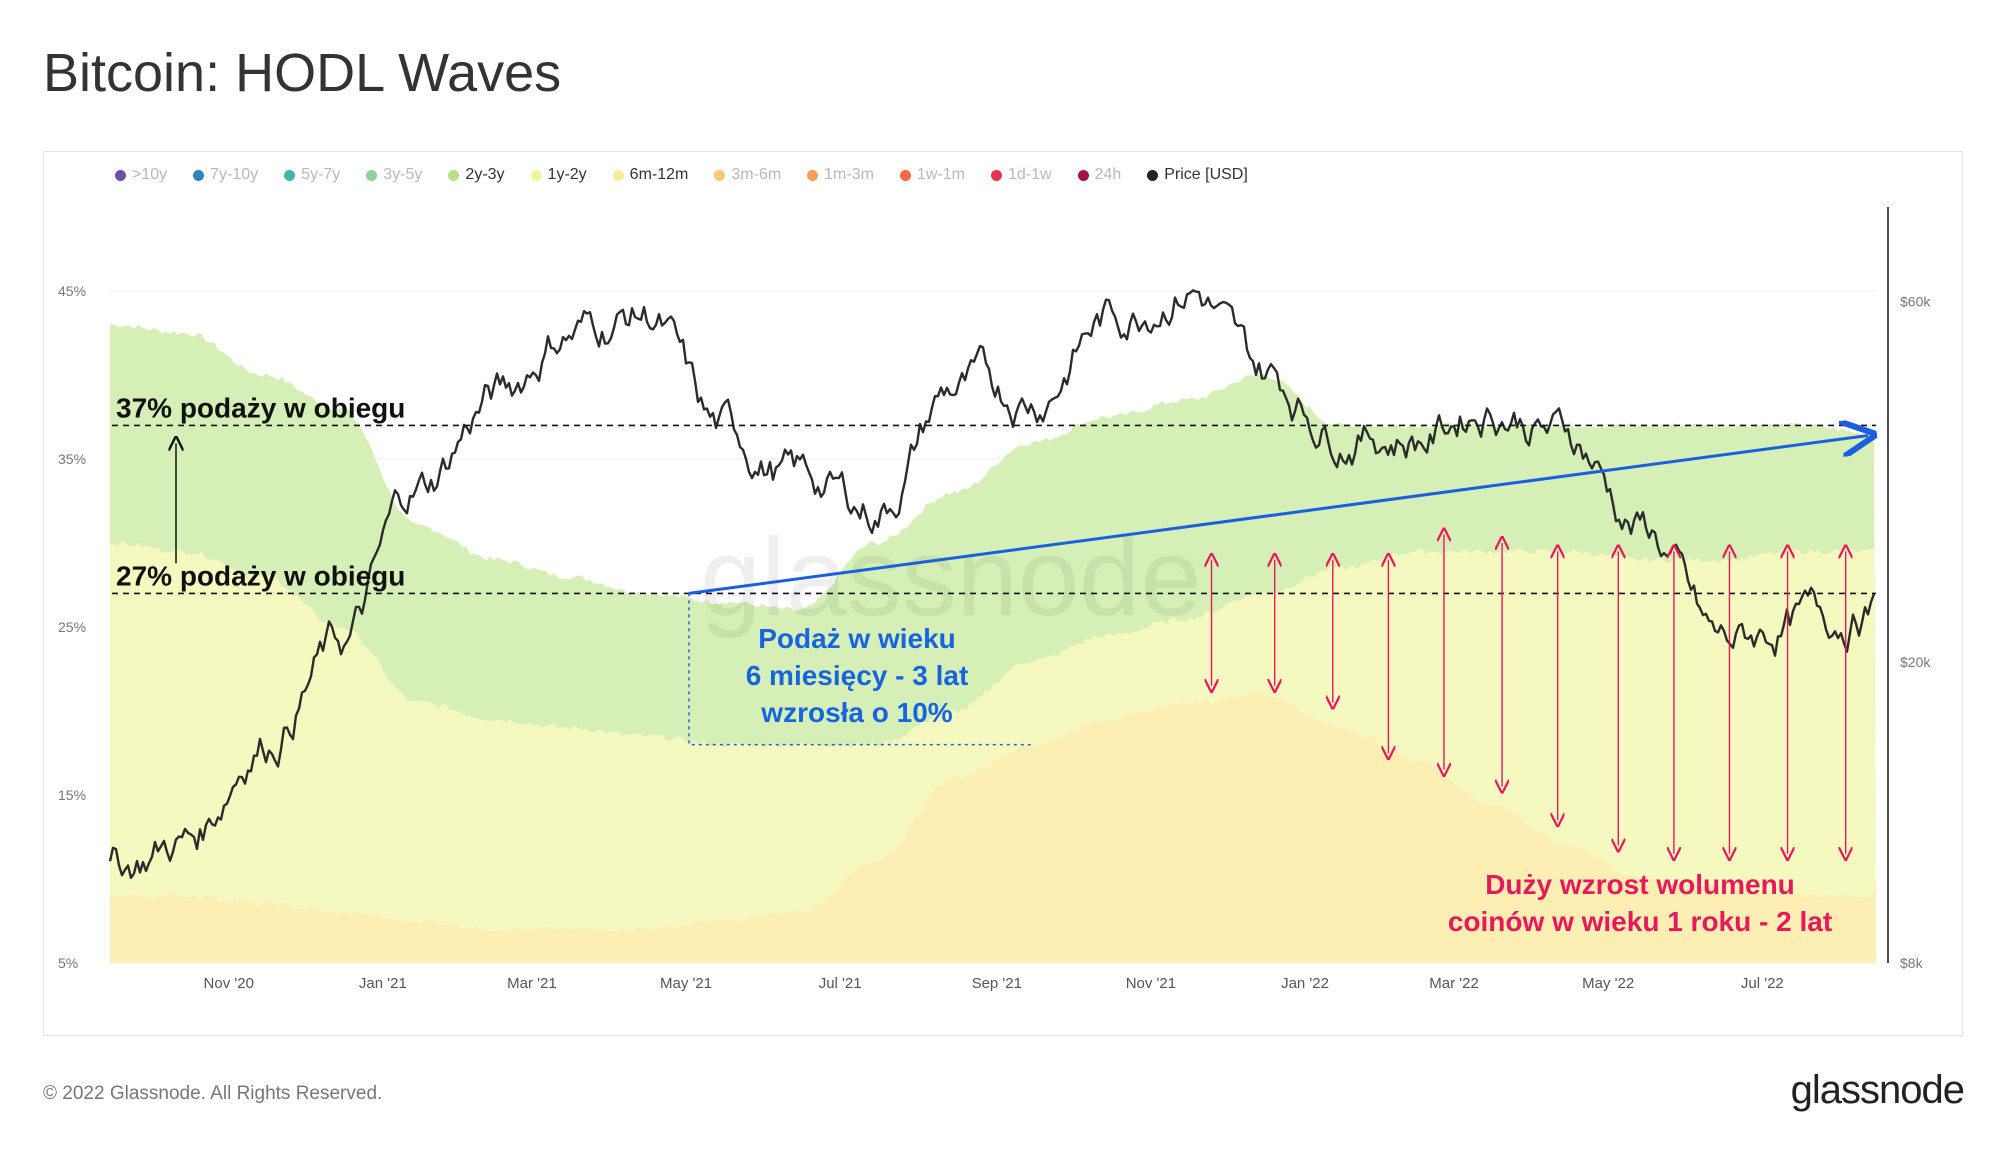  I want to click on y-right-tick-label: $20k, so click(1915, 662).